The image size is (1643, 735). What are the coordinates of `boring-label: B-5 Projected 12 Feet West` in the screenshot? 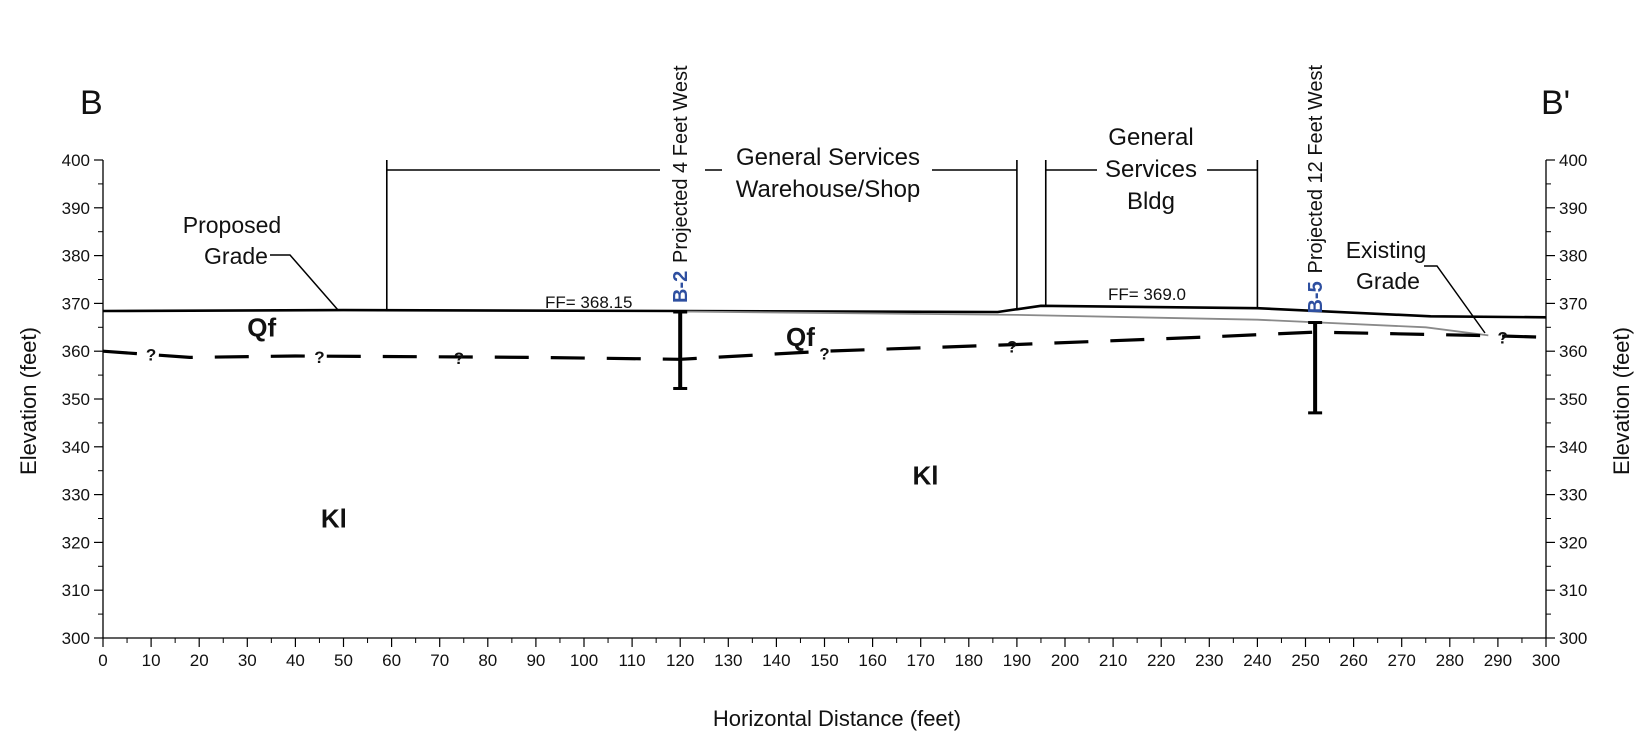 It's located at (1316, 188).